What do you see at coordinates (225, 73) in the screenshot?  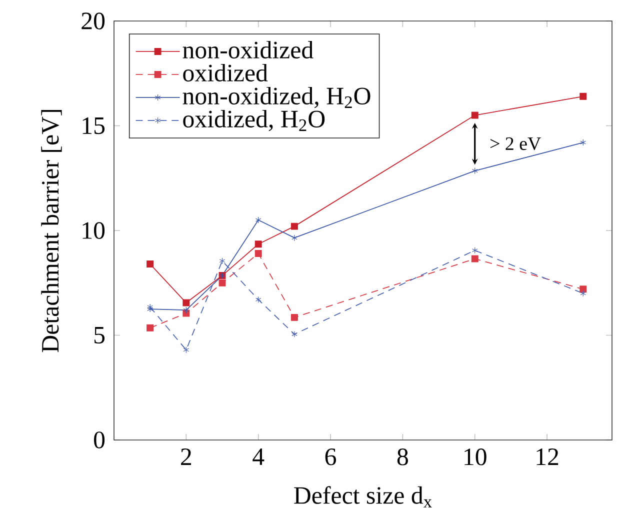 I see `legend-label: oxidized` at bounding box center [225, 73].